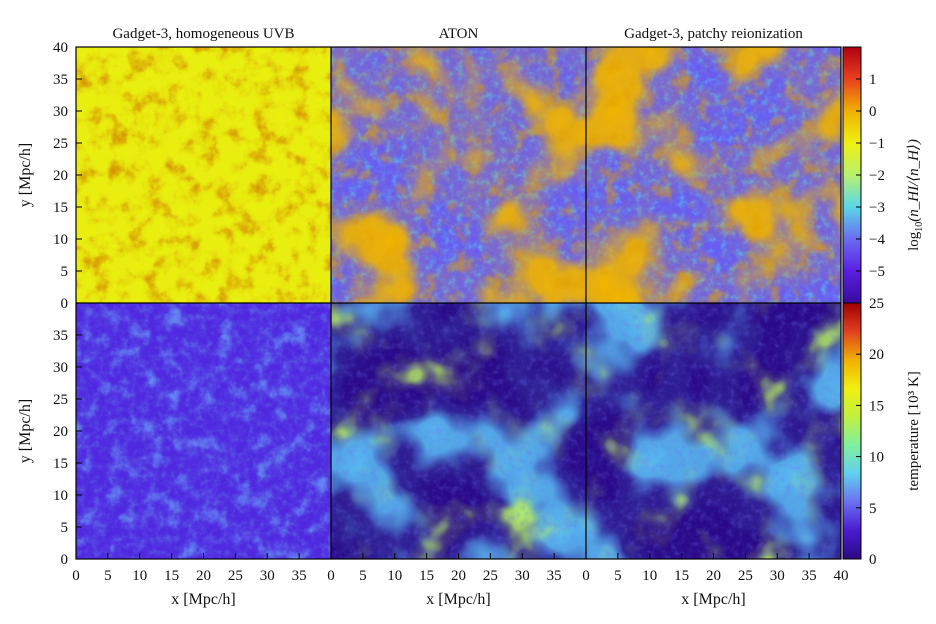  I want to click on temp-aton-map, so click(458, 431).